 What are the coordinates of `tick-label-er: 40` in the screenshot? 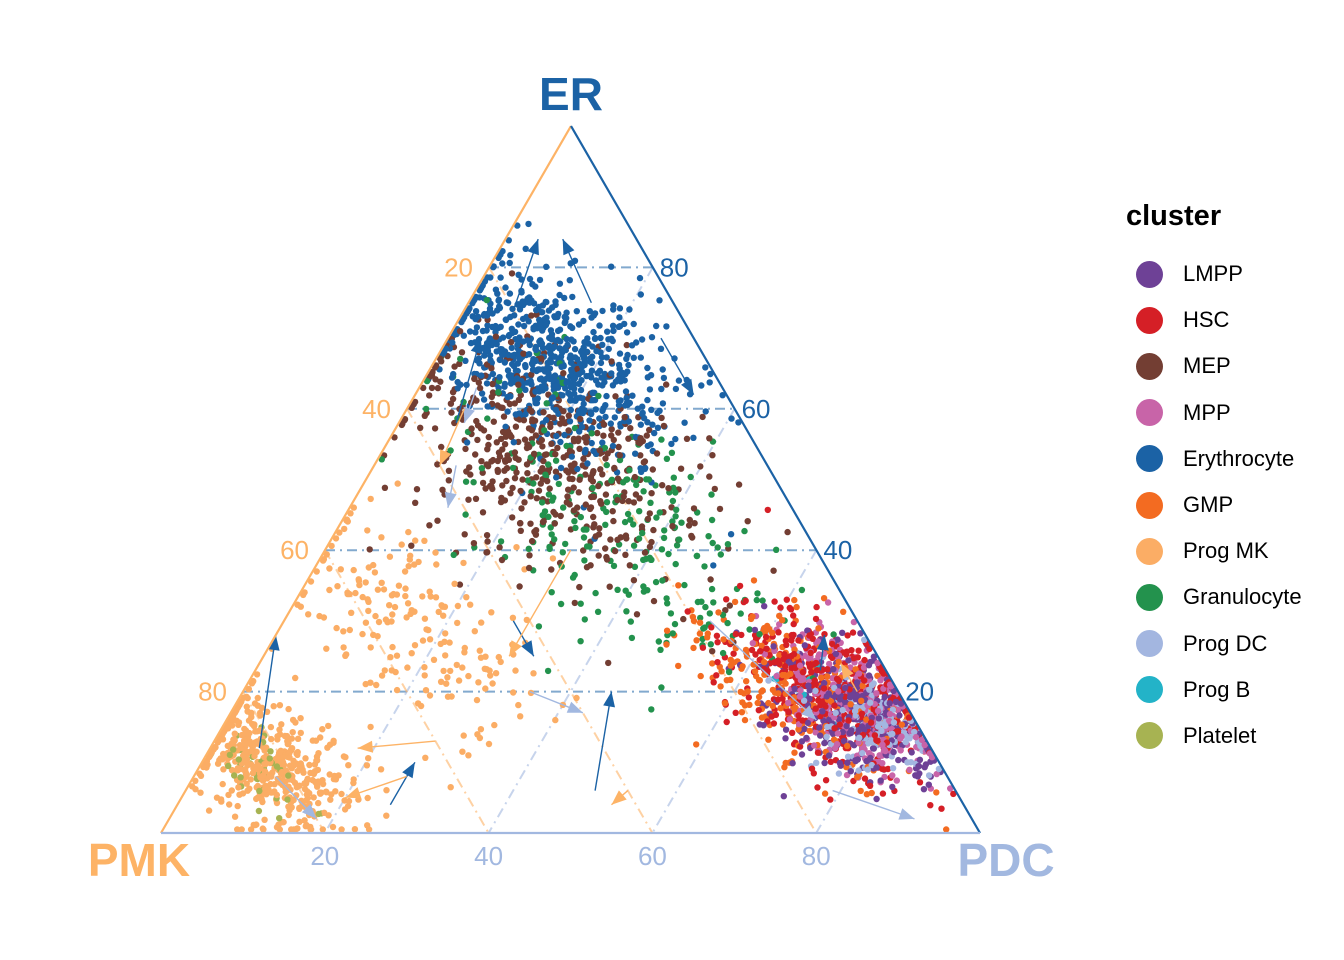 It's located at (837, 550).